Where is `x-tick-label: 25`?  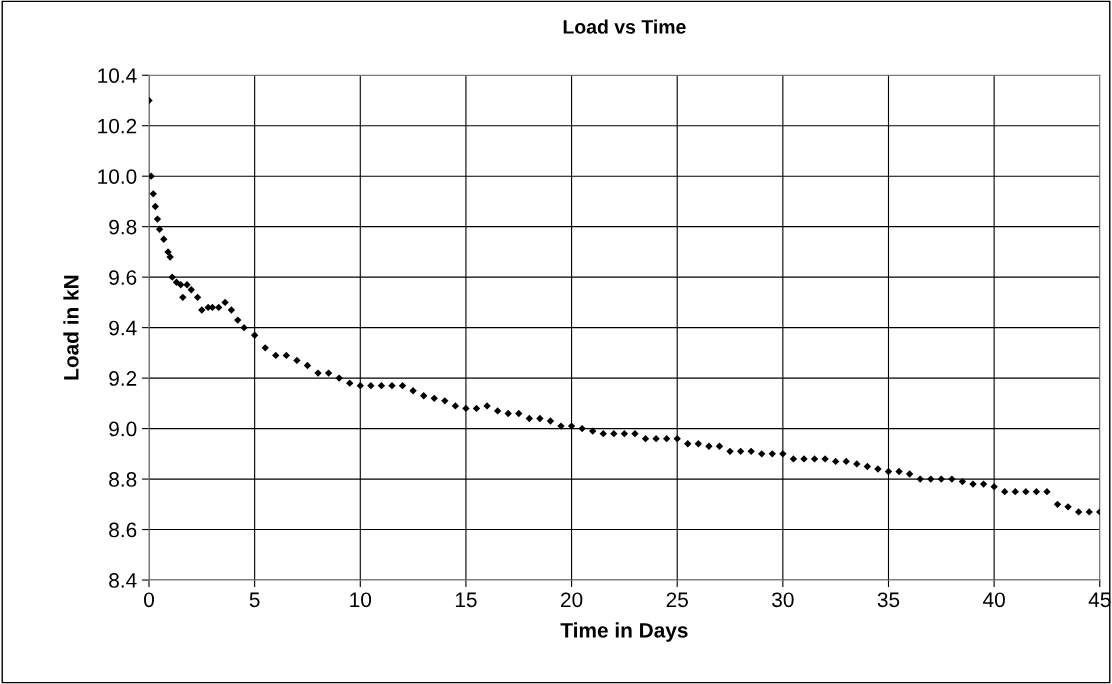
x-tick-label: 25 is located at coordinates (677, 600).